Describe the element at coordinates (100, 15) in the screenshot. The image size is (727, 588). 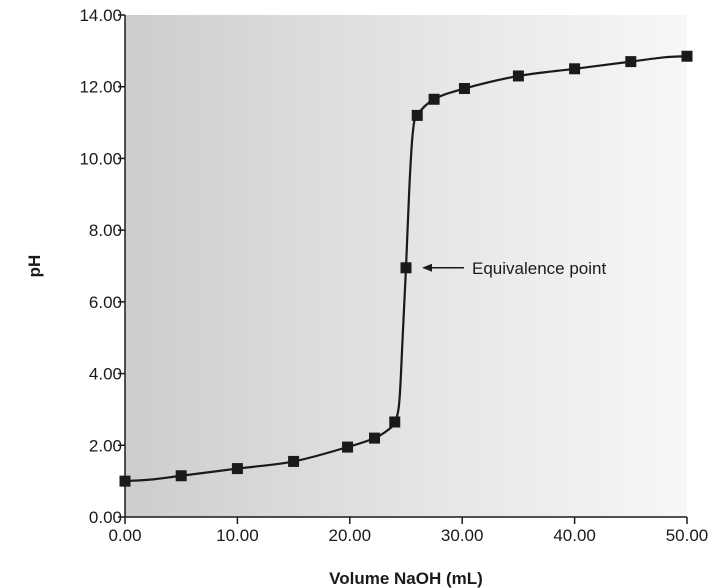
I see `y-tick-label: 14.00` at that location.